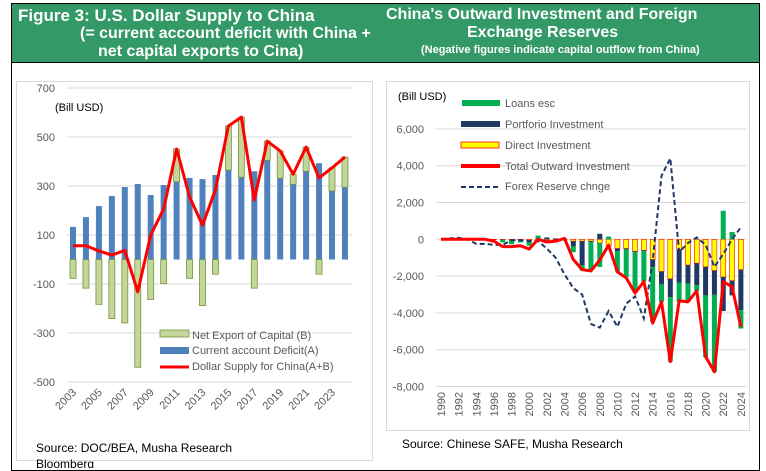 This screenshot has height=471, width=766. Describe the element at coordinates (583, 404) in the screenshot. I see `x-tick-label: 2006` at that location.